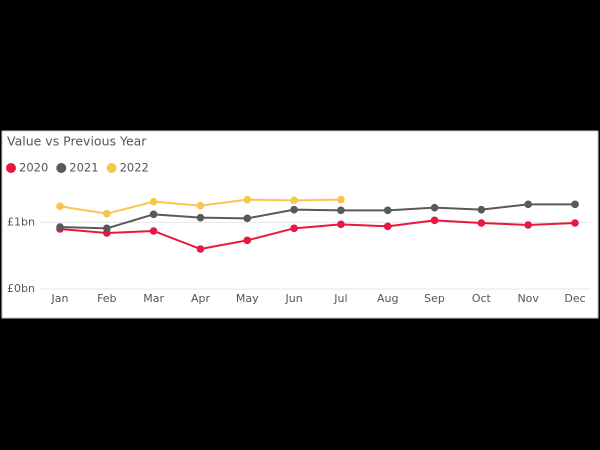 The image size is (600, 450). Describe the element at coordinates (434, 298) in the screenshot. I see `x-tick-label: Sep` at that location.